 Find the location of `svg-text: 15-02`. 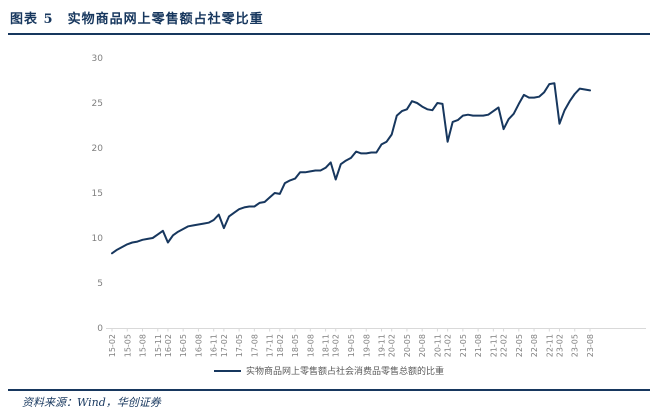

svg-text: 15-02 is located at coordinates (112, 345).